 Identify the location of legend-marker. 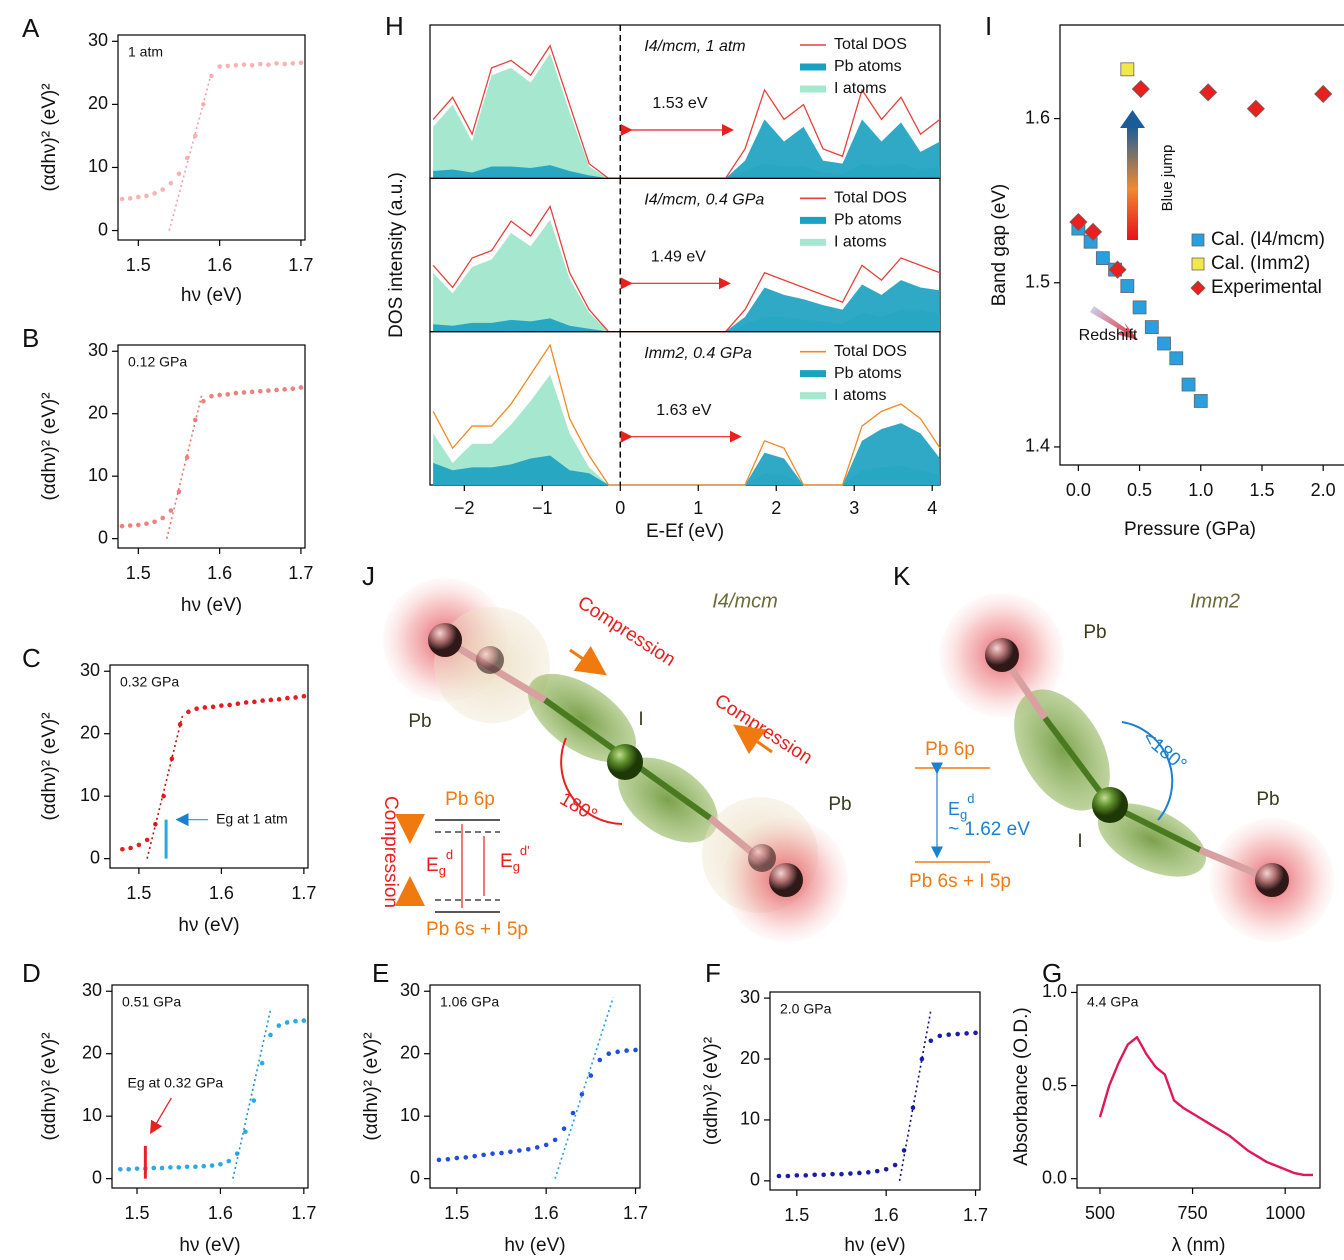
(1198, 288).